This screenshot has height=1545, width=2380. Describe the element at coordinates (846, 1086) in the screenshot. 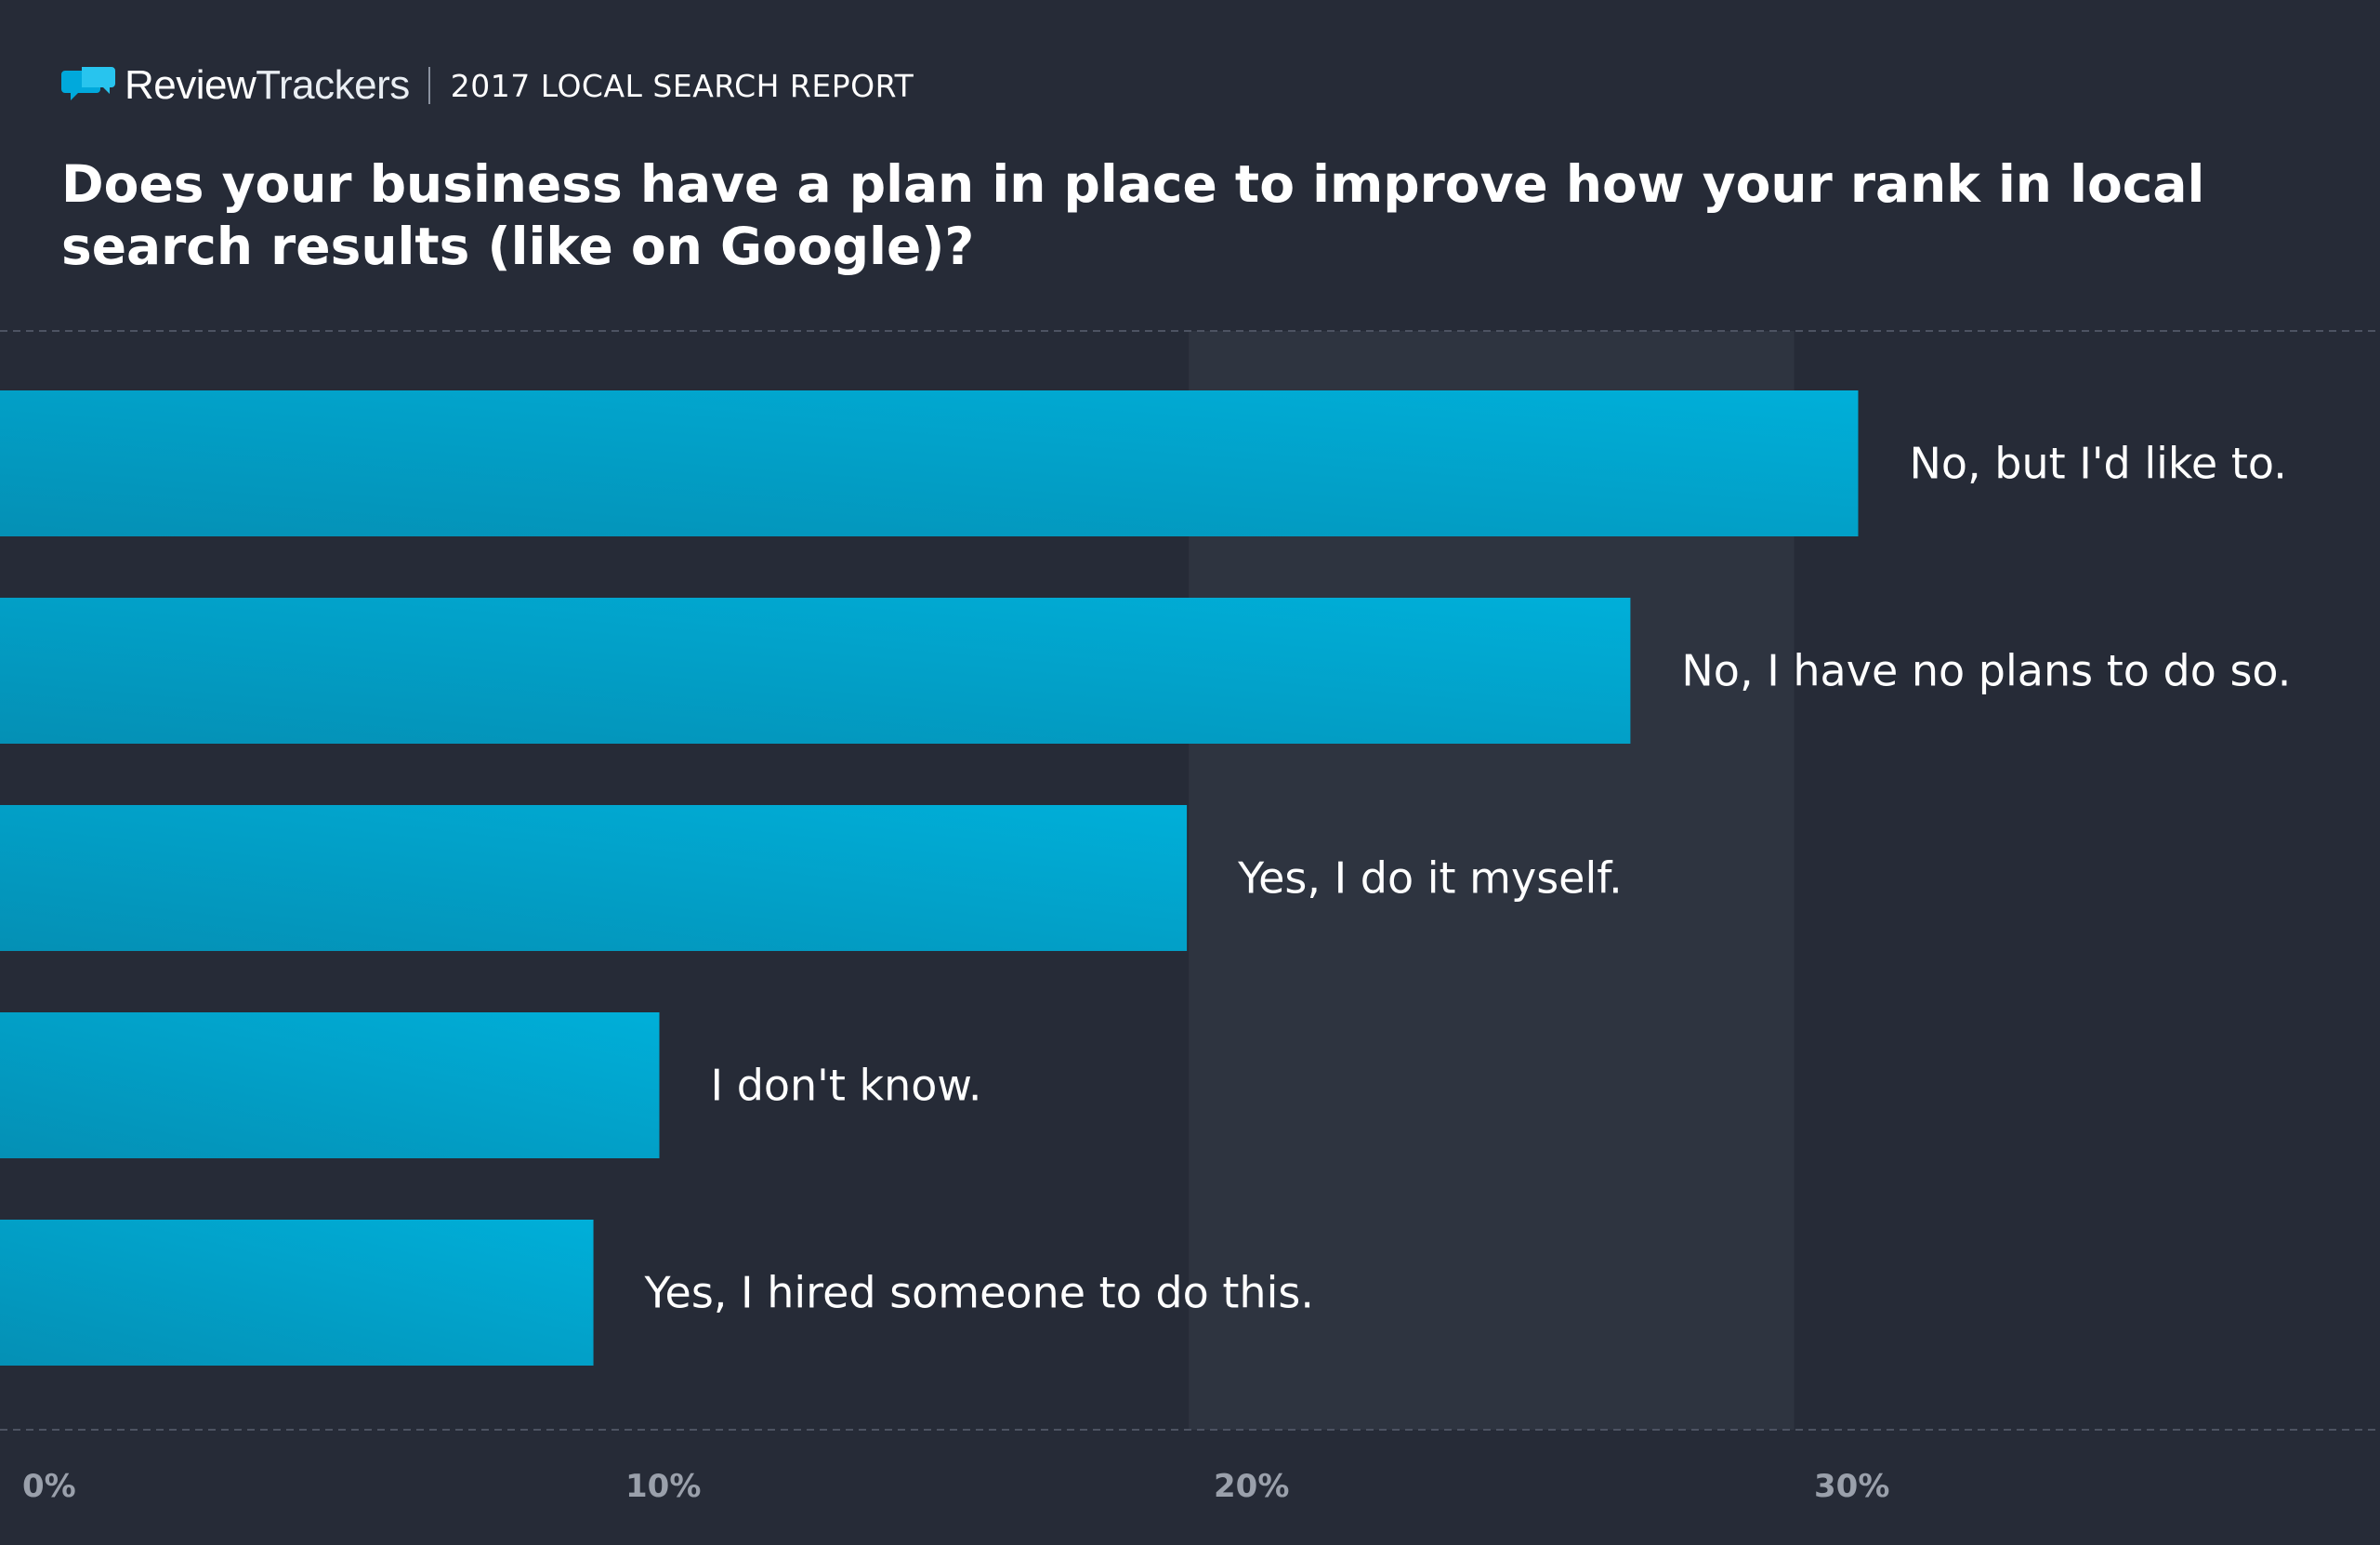

I see `bar-label: I don't know.` at that location.